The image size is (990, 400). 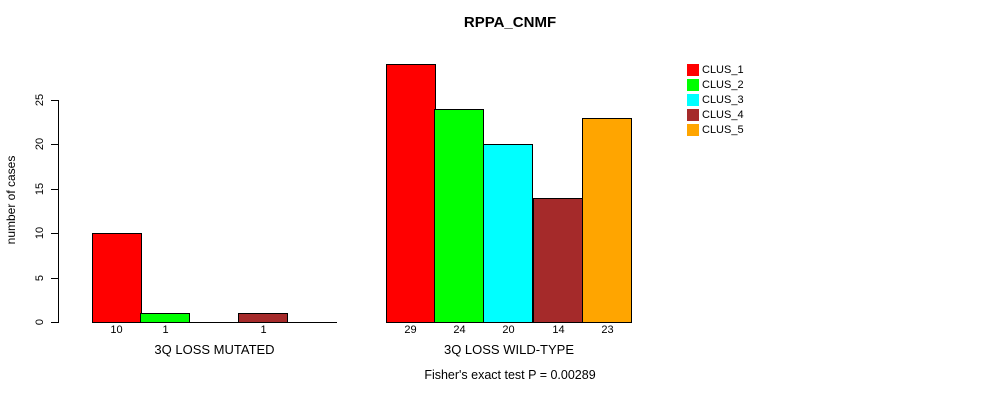 What do you see at coordinates (723, 115) in the screenshot?
I see `legend-label: CLUS_4` at bounding box center [723, 115].